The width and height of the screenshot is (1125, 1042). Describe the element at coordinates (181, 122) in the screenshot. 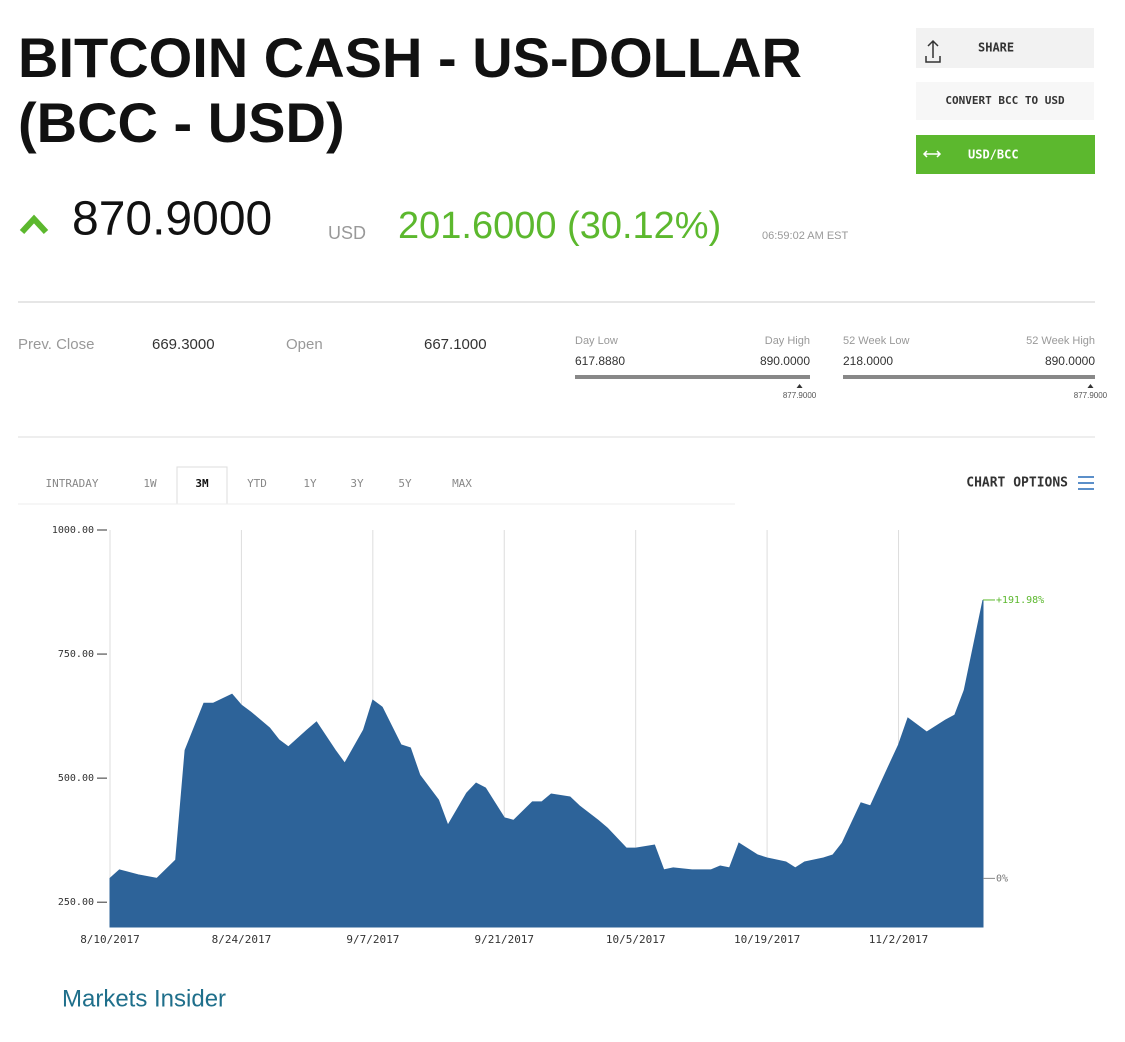

I see `title: (BCC - USD)` at that location.